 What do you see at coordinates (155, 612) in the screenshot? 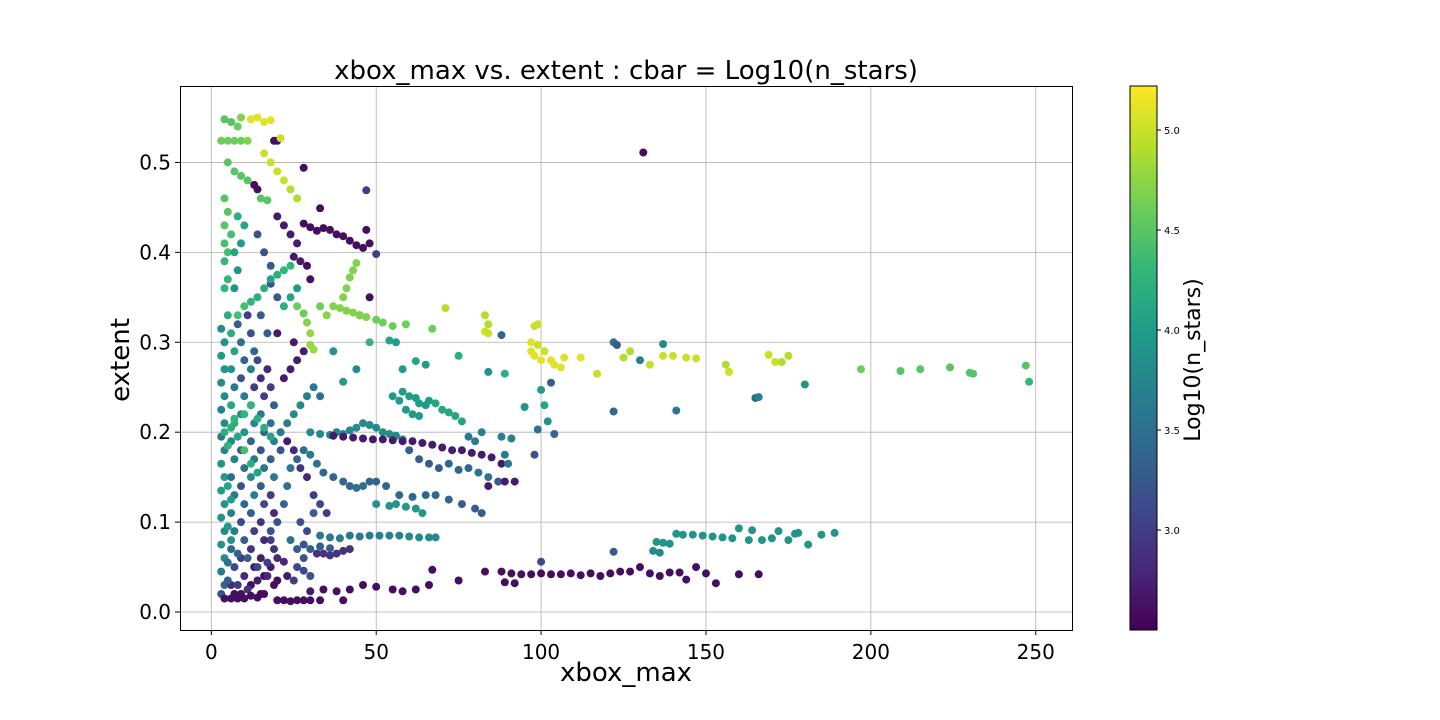
I see `y-tick-label: 0.0` at bounding box center [155, 612].